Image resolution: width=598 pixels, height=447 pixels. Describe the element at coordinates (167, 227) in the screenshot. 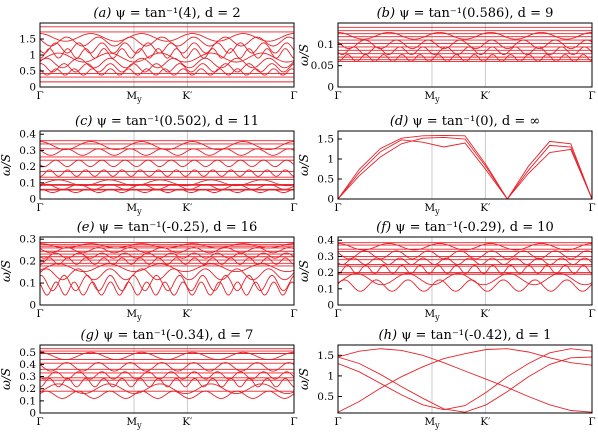

I see `panel-title: (e) ψ = tan⁻¹(-0.25), d = 16` at that location.